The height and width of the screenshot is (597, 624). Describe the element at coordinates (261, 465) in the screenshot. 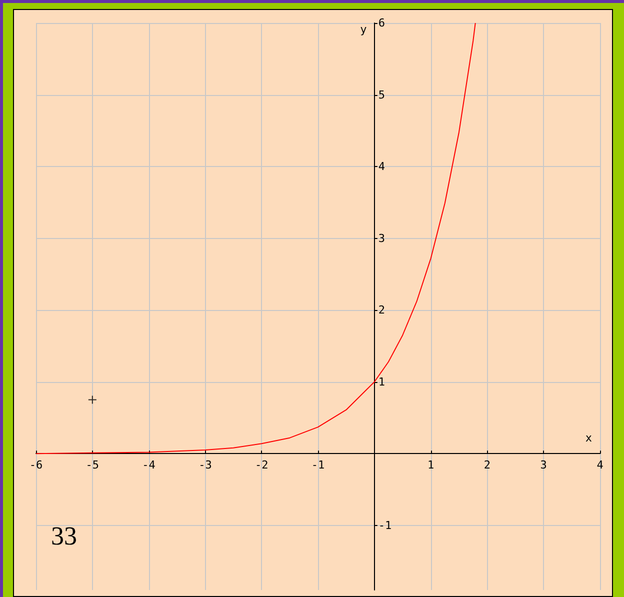

I see `x-tick-label: -2` at that location.